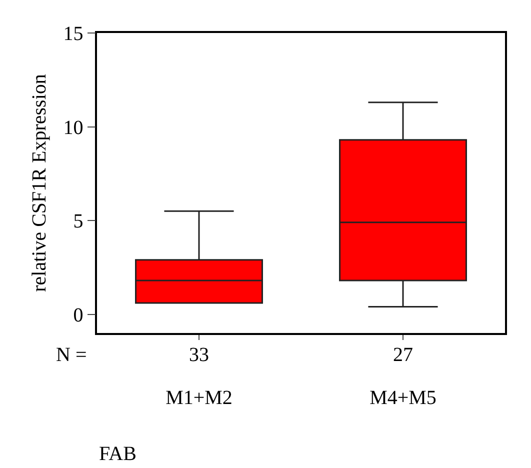  Describe the element at coordinates (199, 355) in the screenshot. I see `text: 33` at that location.